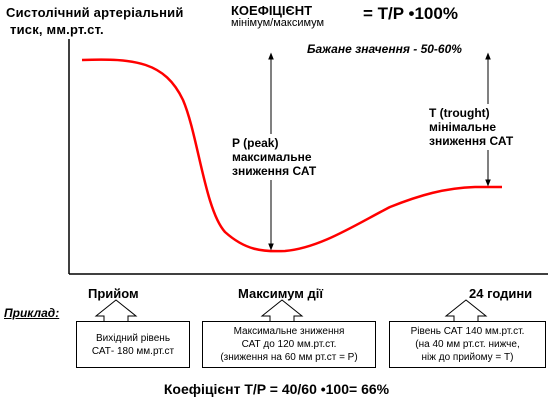  What do you see at coordinates (471, 141) in the screenshot?
I see `trough-label-line3: зниження САТ` at bounding box center [471, 141].